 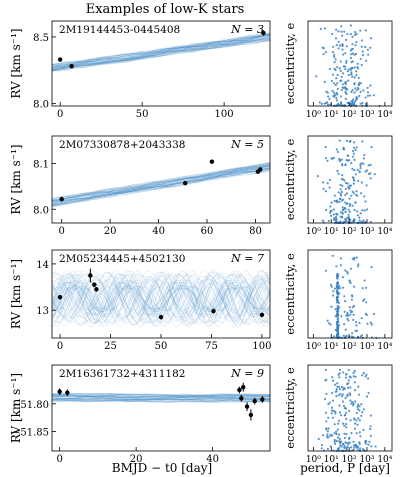 I want to click on x-tick-label: 60, so click(x=207, y=231).